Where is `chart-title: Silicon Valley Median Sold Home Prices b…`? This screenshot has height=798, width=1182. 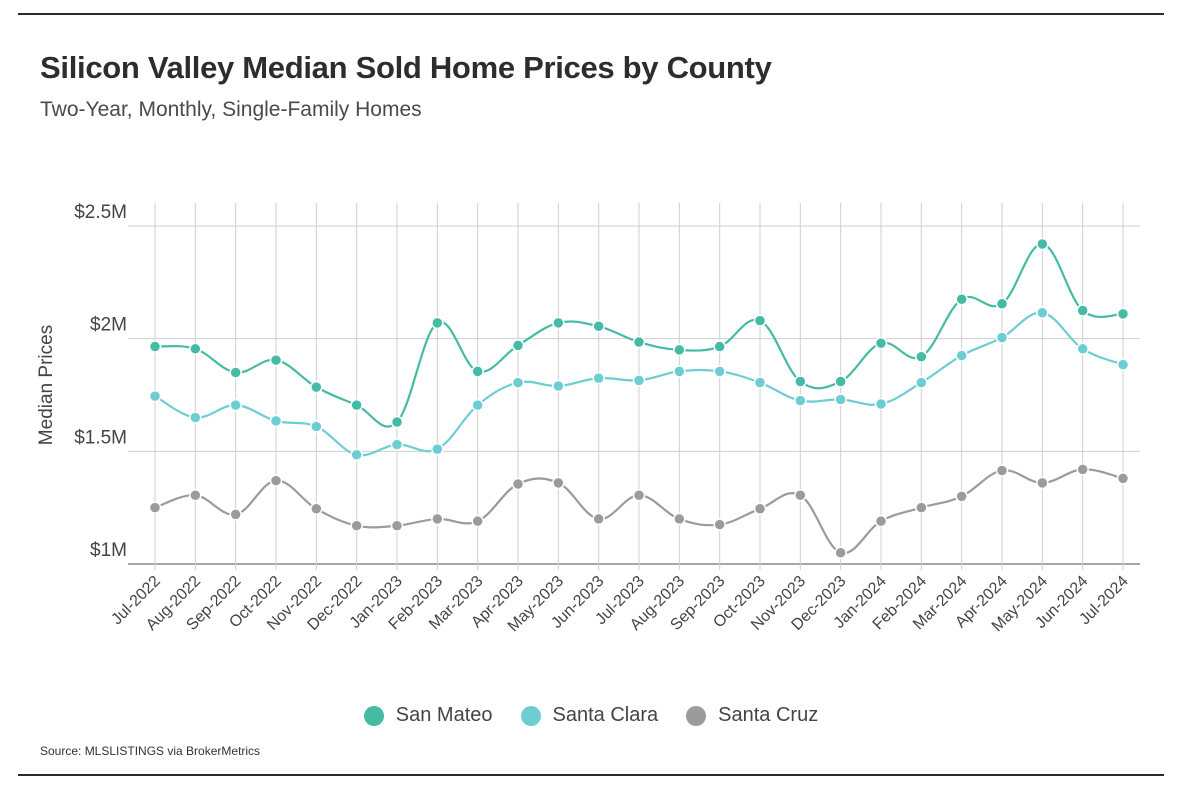 chart-title: Silicon Valley Median Sold Home Prices b… is located at coordinates (406, 67).